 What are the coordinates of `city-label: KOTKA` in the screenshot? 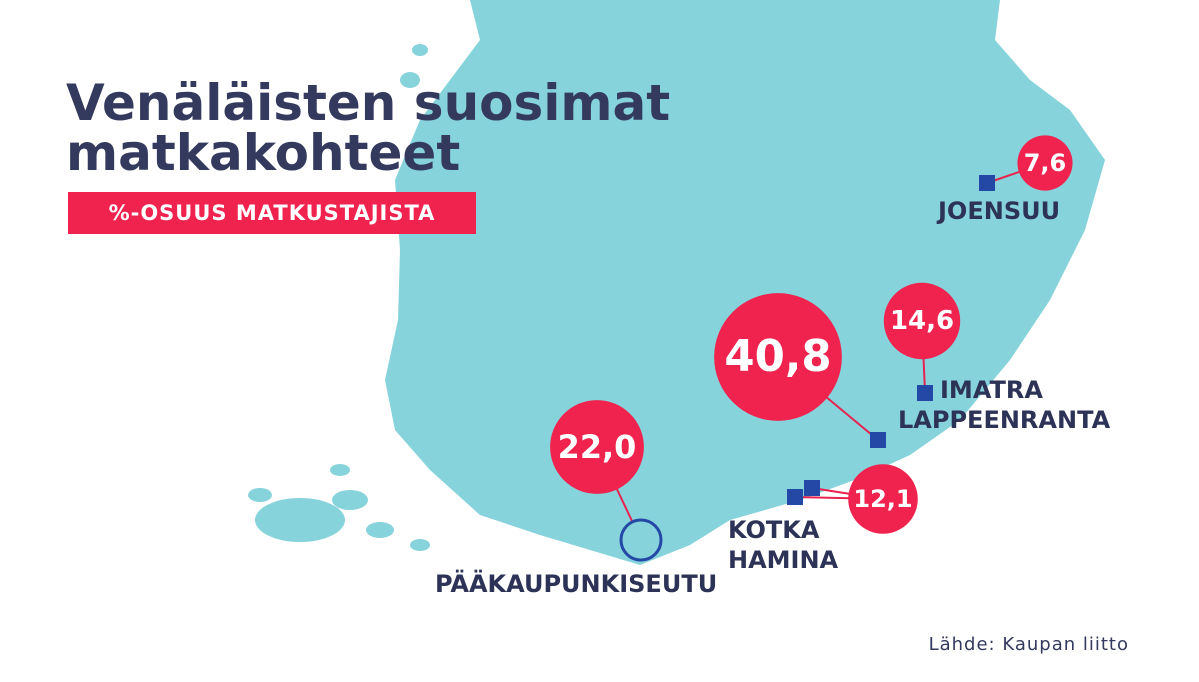 It's located at (774, 530).